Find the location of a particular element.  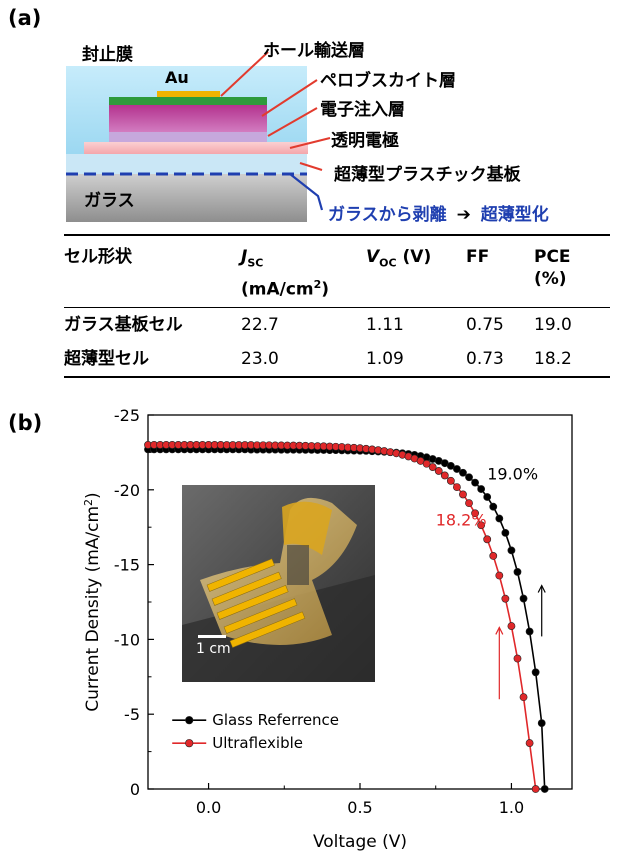

device-stack-diagram is located at coordinates (198, 136).